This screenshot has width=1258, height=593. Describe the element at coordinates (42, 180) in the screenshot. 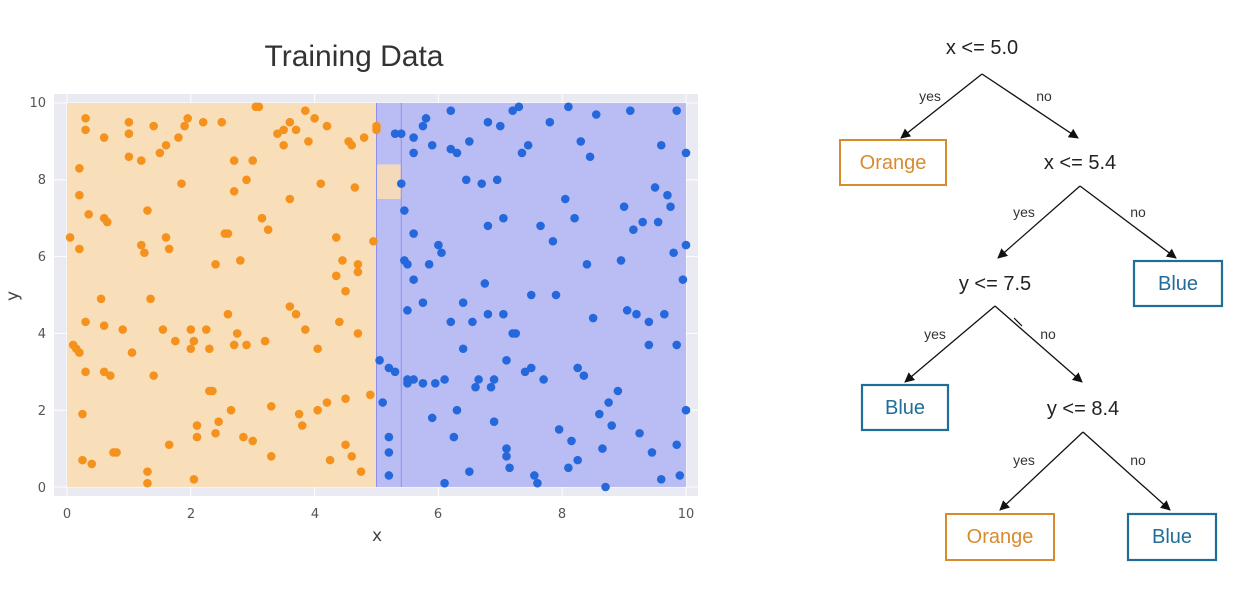

I see `y-tick-label: 8` at that location.